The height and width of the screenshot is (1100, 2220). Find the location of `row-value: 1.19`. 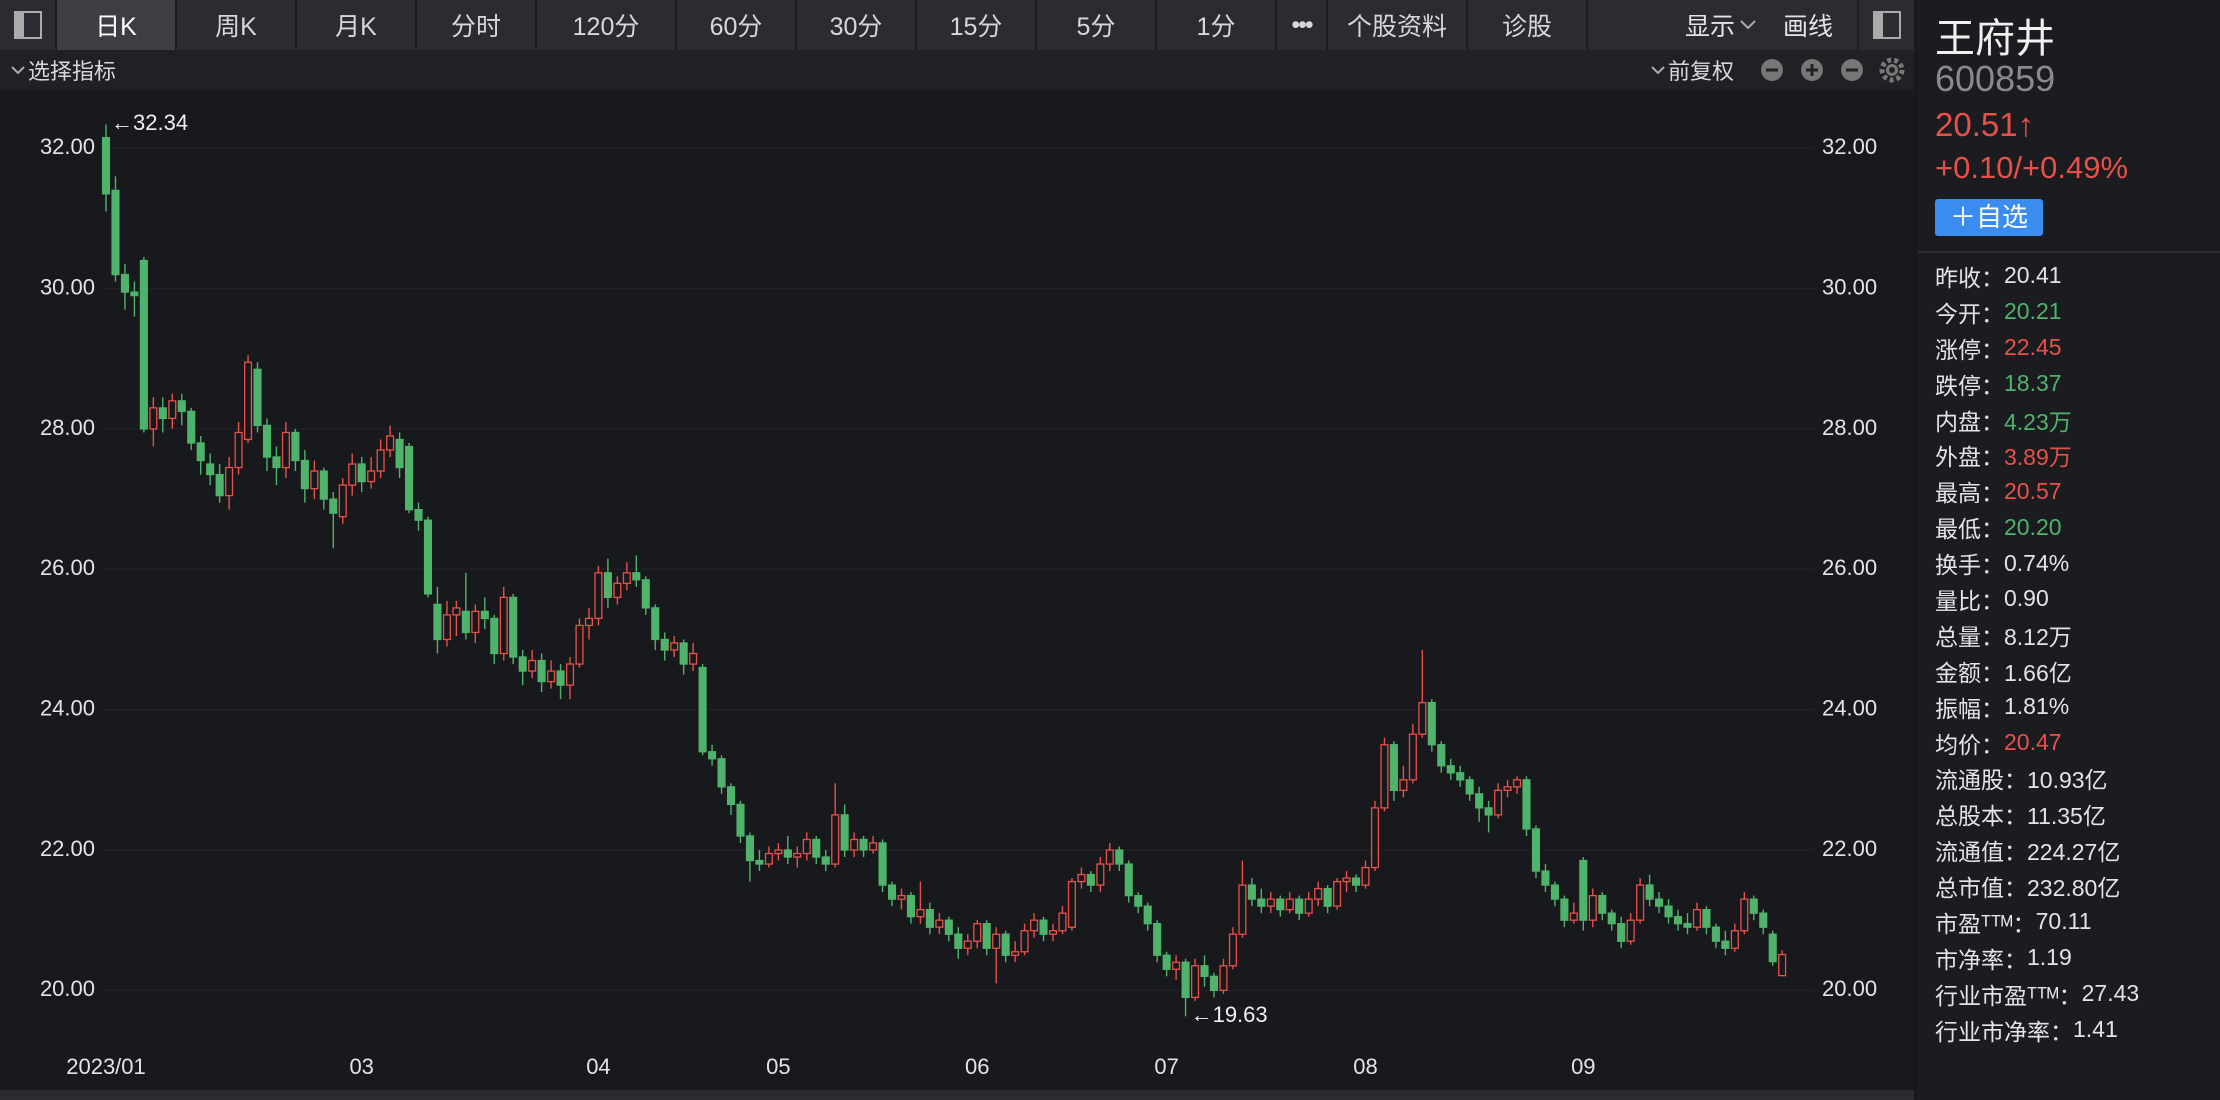

row-value: 1.19 is located at coordinates (2049, 957).